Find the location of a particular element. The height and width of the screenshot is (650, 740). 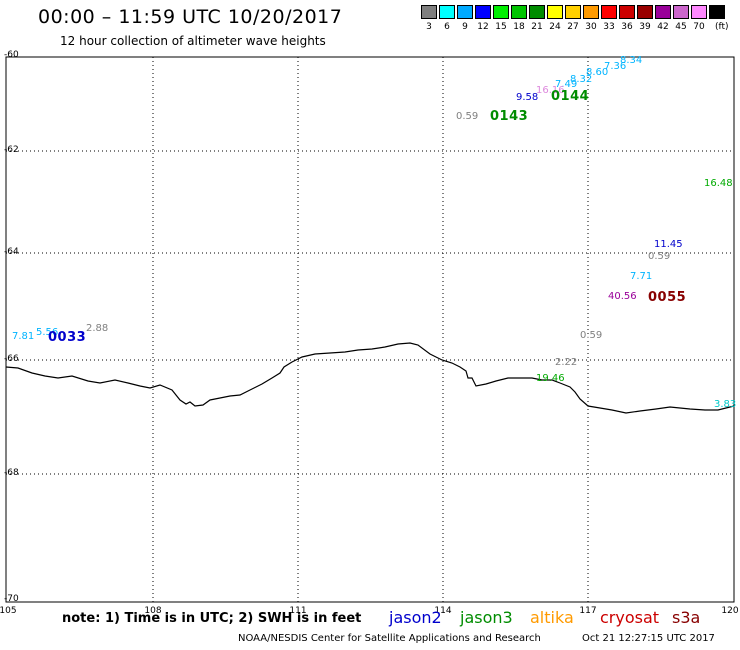

wave-height-value: 19.46 is located at coordinates (550, 378).